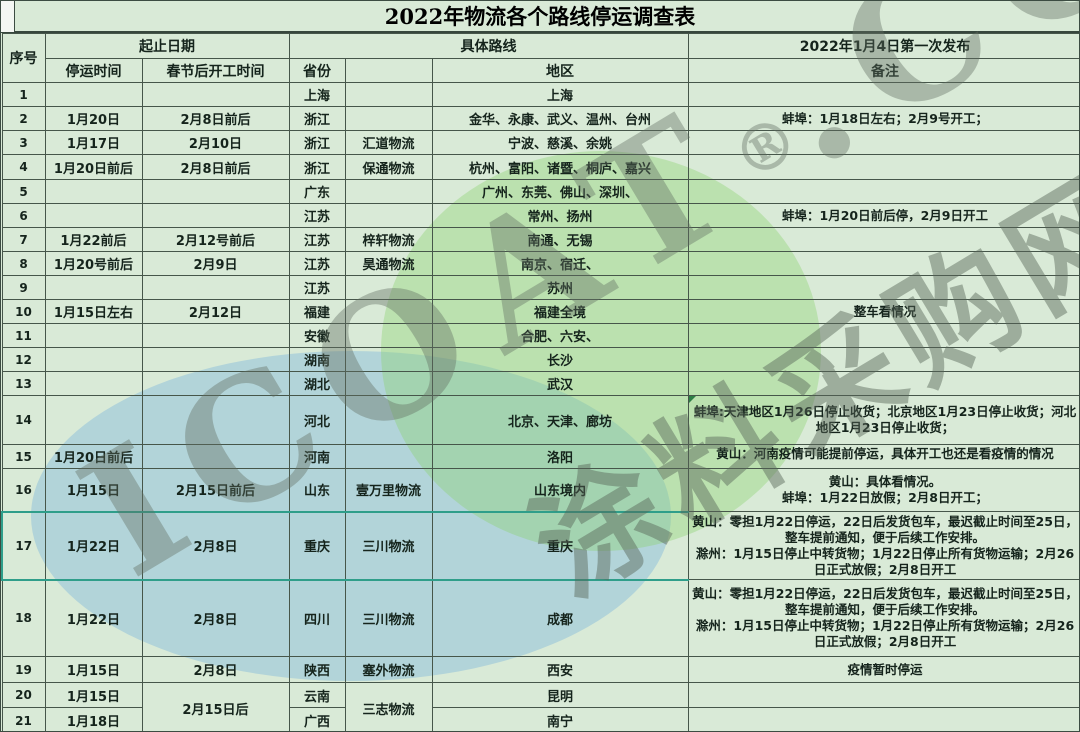 The image size is (1080, 732). I want to click on province-cell: 湖南, so click(317, 359).